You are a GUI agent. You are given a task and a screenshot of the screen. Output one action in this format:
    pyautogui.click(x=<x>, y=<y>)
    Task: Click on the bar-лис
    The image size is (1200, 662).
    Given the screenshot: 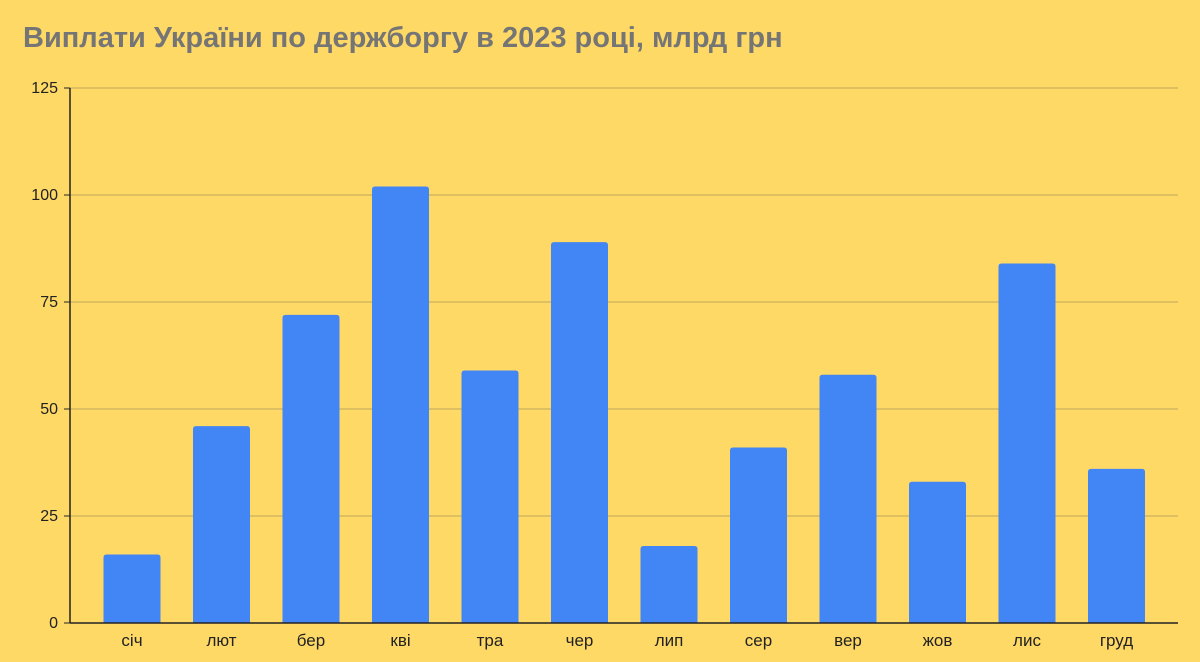 What is the action you would take?
    pyautogui.click(x=1027, y=443)
    